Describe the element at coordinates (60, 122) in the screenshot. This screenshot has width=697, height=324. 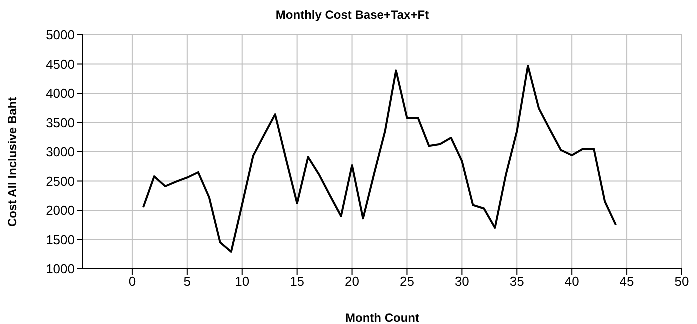
I see `y-tick-label: 3500` at that location.